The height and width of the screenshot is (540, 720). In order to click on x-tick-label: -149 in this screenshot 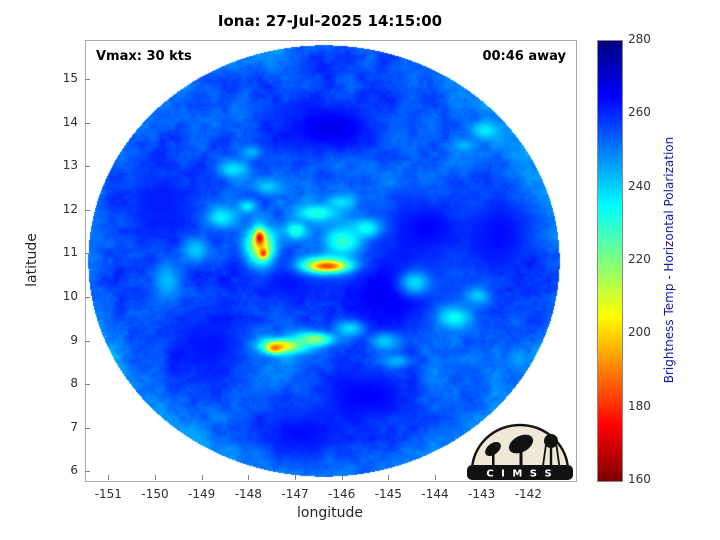, I will do `click(202, 494)`.